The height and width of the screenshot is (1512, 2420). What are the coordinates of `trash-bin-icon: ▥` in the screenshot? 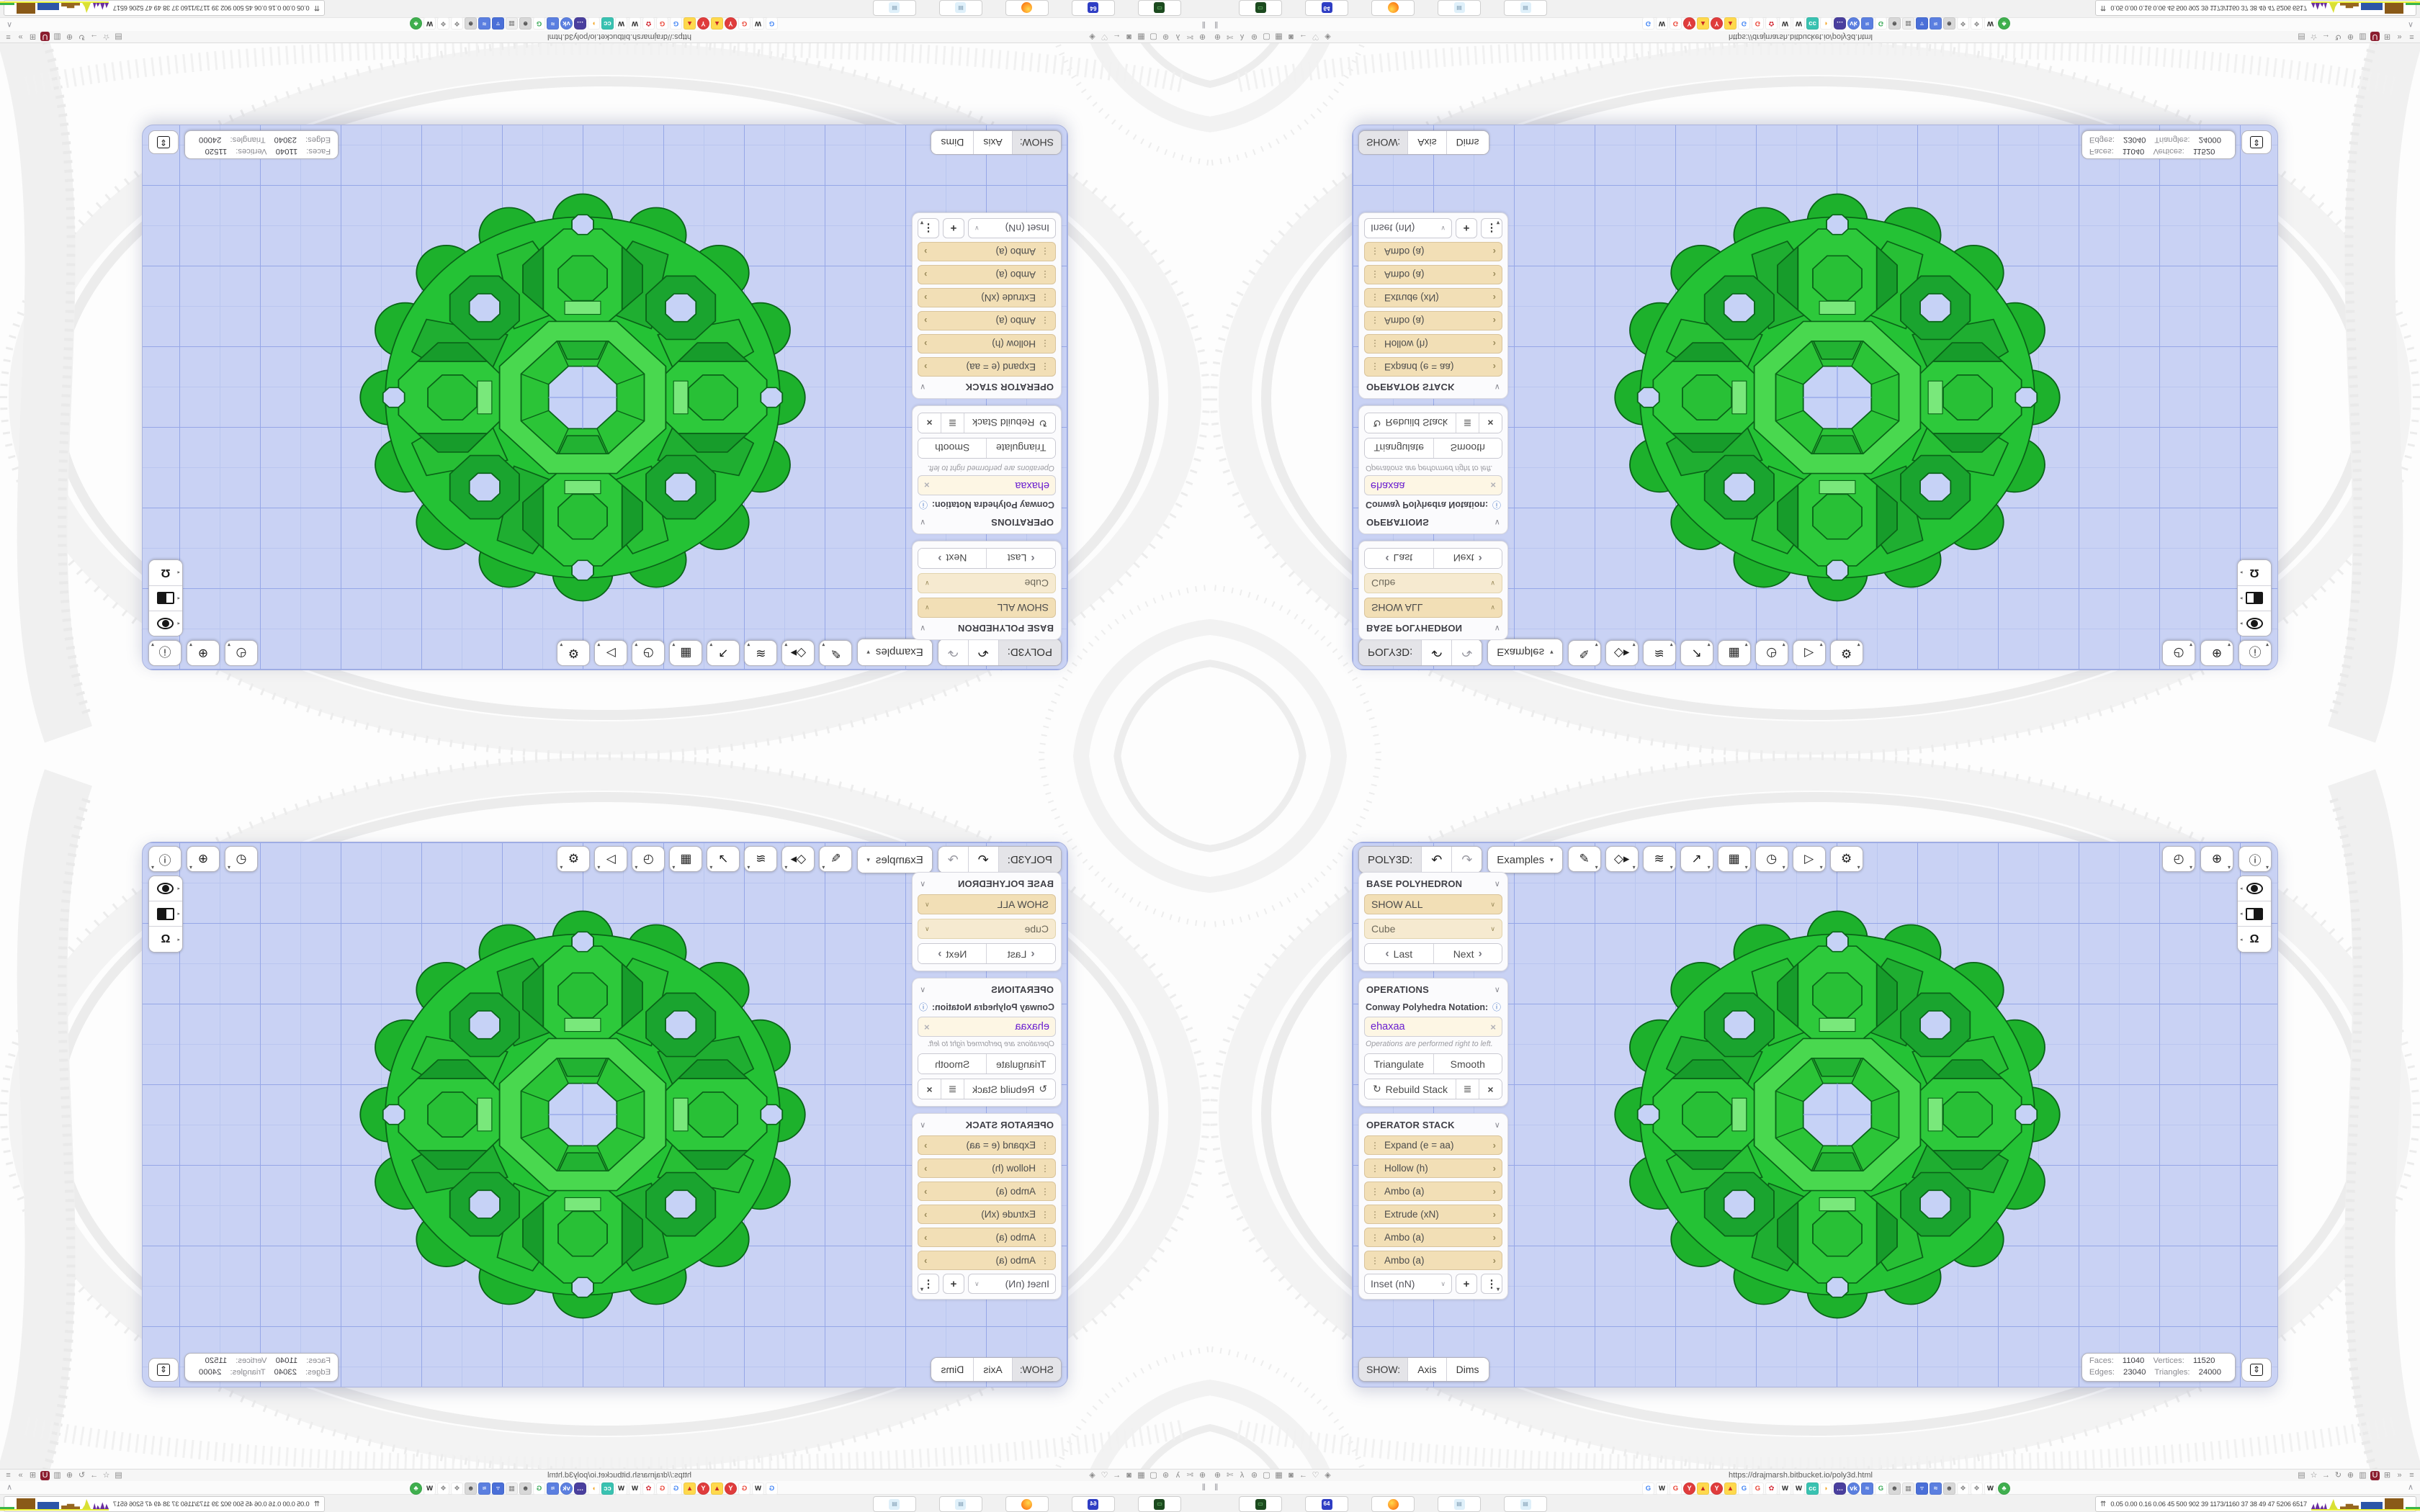 It's located at (57, 37).